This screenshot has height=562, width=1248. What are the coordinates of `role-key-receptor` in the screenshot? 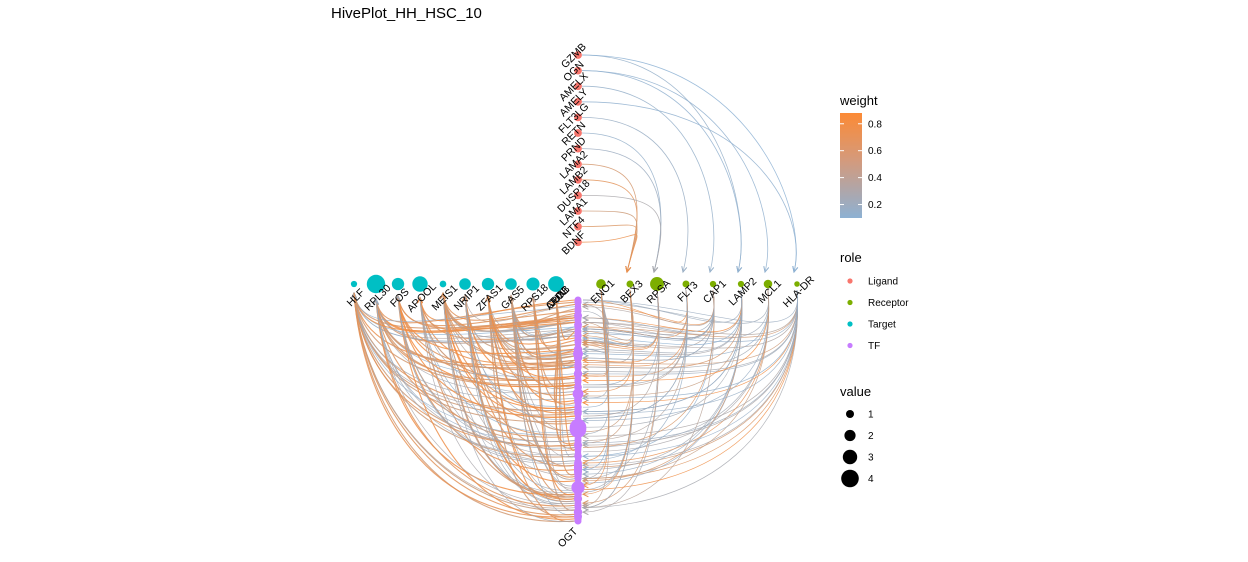 It's located at (850, 302).